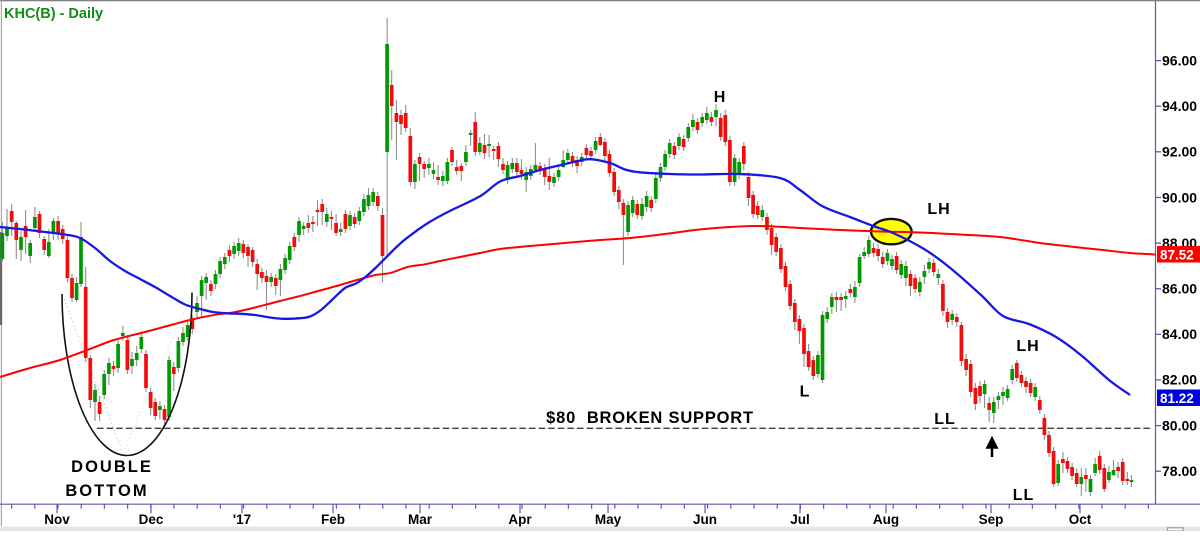 The height and width of the screenshot is (536, 1200). I want to click on svg-text: 80.00, so click(1179, 425).